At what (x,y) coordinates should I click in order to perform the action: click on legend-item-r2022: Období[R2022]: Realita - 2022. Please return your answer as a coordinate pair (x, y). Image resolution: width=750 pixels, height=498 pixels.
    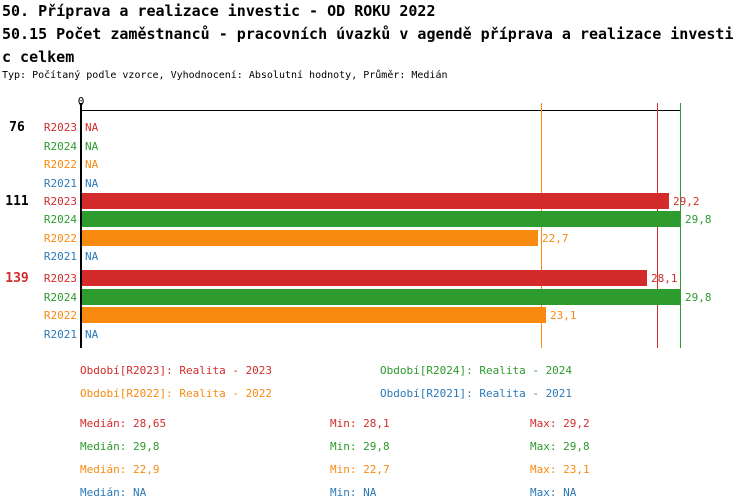
    Looking at the image, I should click on (176, 393).